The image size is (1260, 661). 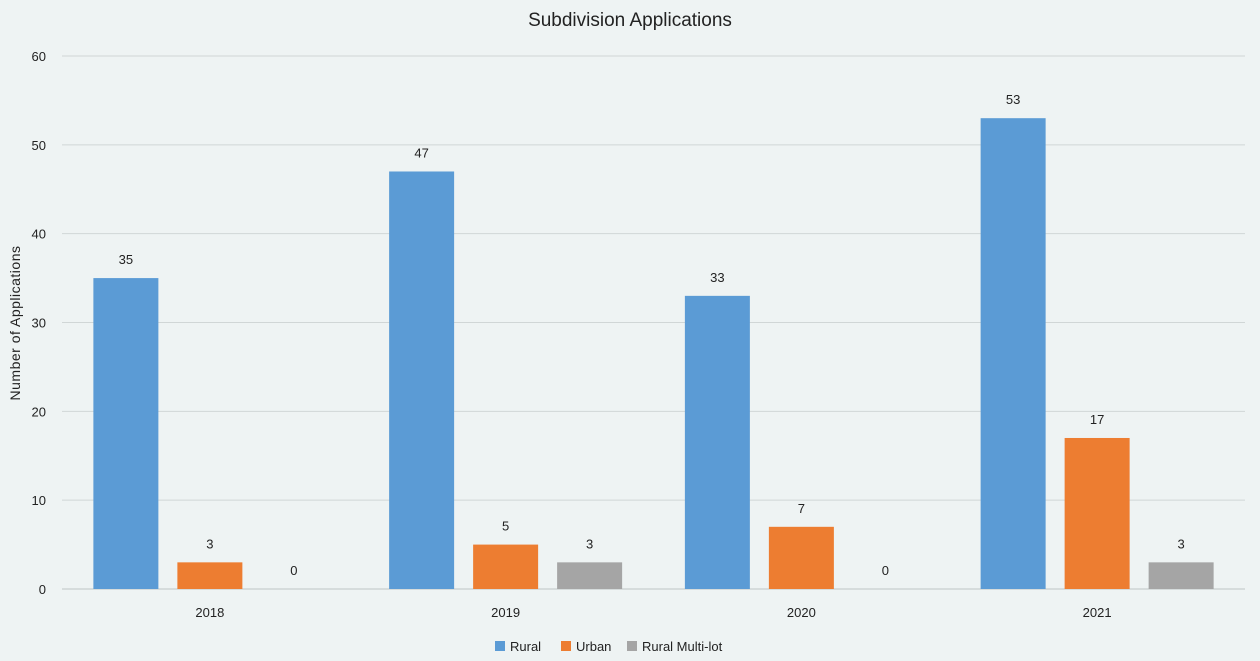 What do you see at coordinates (1097, 419) in the screenshot?
I see `data-label: 17` at bounding box center [1097, 419].